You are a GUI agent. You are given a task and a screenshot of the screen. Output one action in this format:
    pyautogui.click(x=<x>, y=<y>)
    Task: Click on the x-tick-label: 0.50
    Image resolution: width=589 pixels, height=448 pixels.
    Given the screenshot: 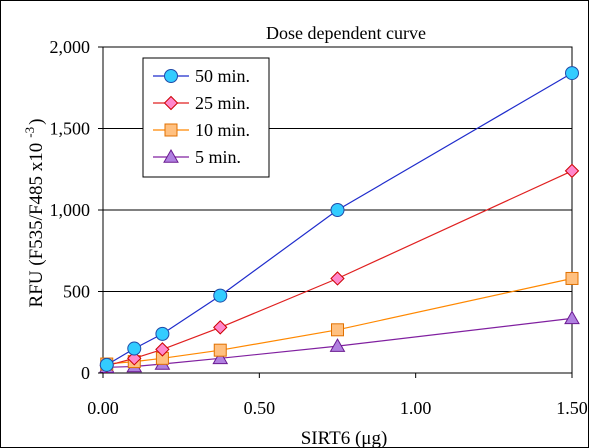 What is the action you would take?
    pyautogui.click(x=260, y=408)
    